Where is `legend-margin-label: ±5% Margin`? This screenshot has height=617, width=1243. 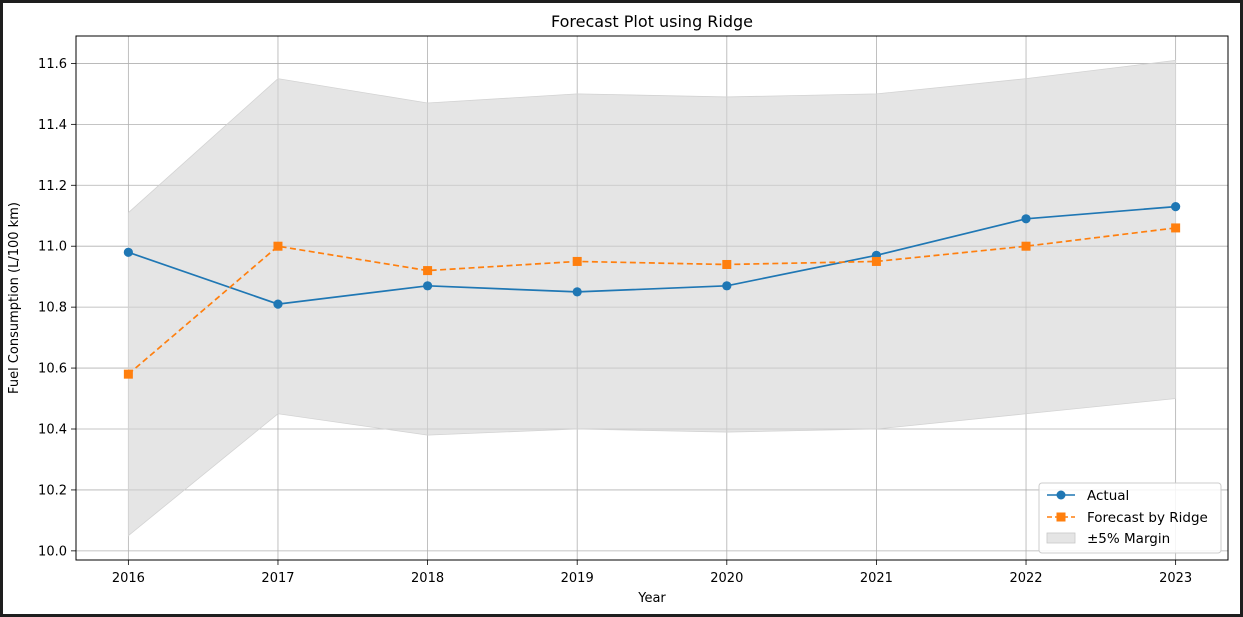
legend-margin-label: ±5% Margin is located at coordinates (1128, 539).